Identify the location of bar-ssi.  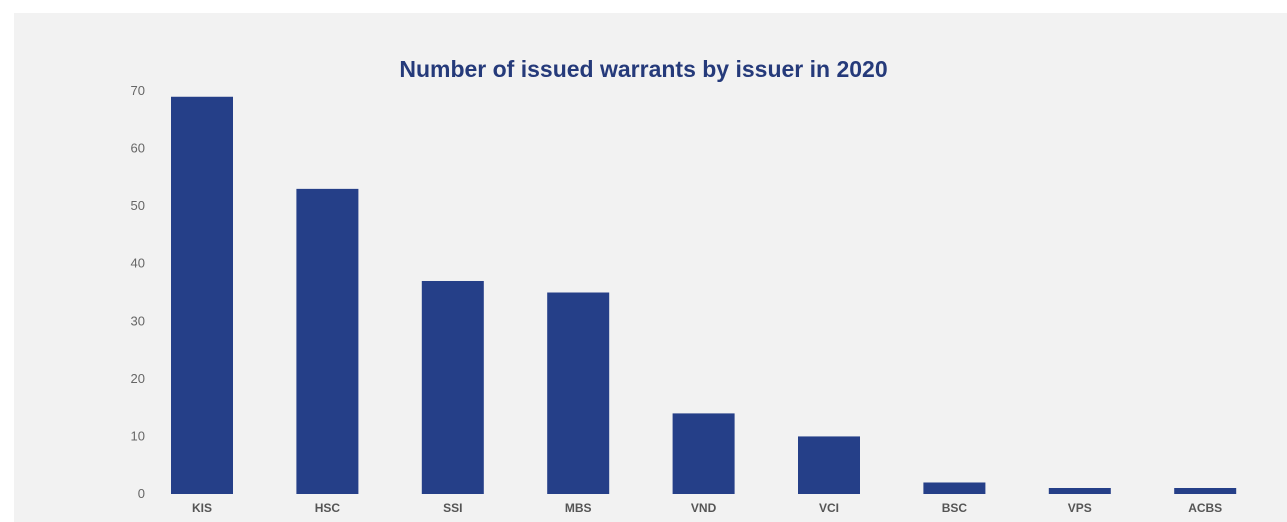
(452, 387).